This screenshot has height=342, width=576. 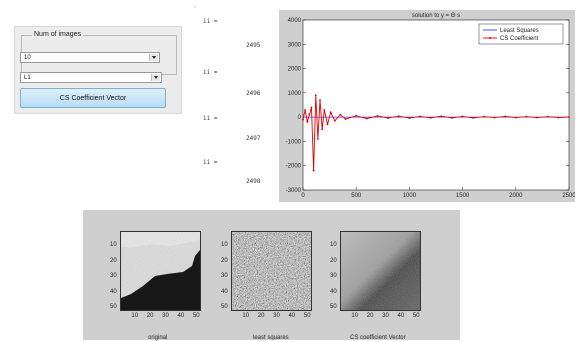 I want to click on legend-label: CS Coefficient, so click(x=519, y=39).